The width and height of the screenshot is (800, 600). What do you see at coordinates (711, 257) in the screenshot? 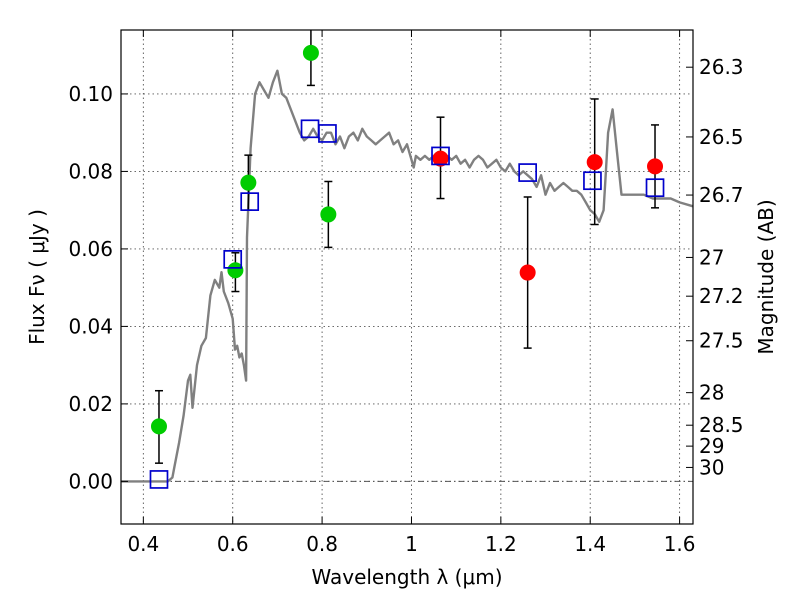
I see `magnitude-tick-label: 27` at bounding box center [711, 257].